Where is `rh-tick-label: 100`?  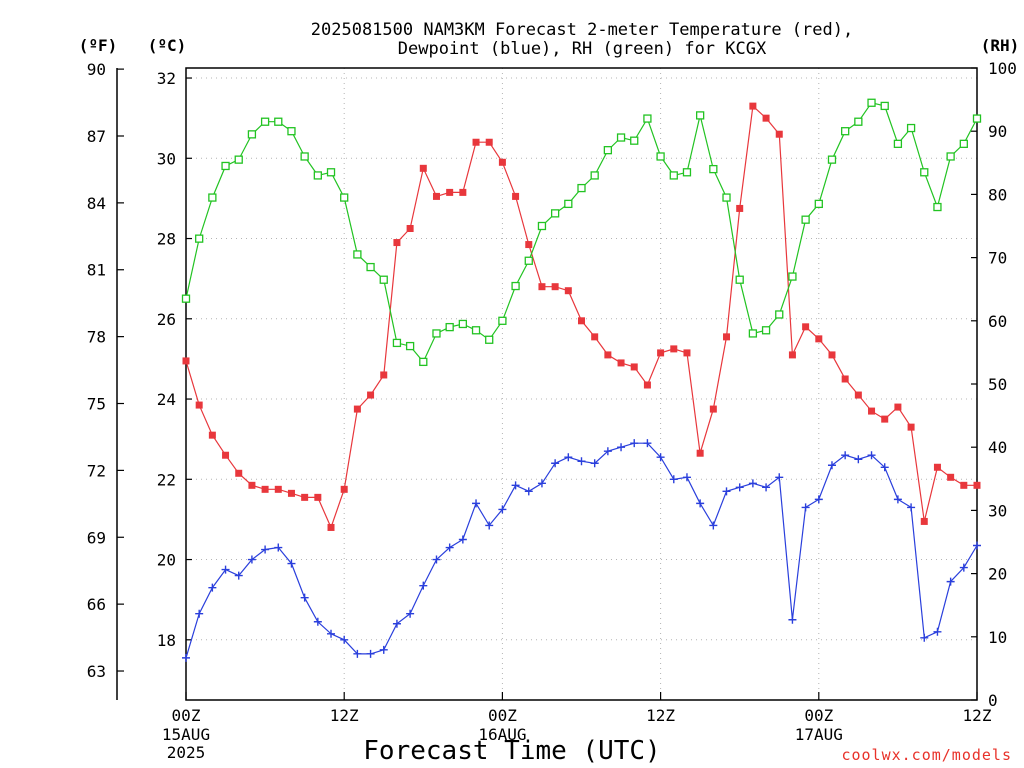 rh-tick-label: 100 is located at coordinates (1002, 68).